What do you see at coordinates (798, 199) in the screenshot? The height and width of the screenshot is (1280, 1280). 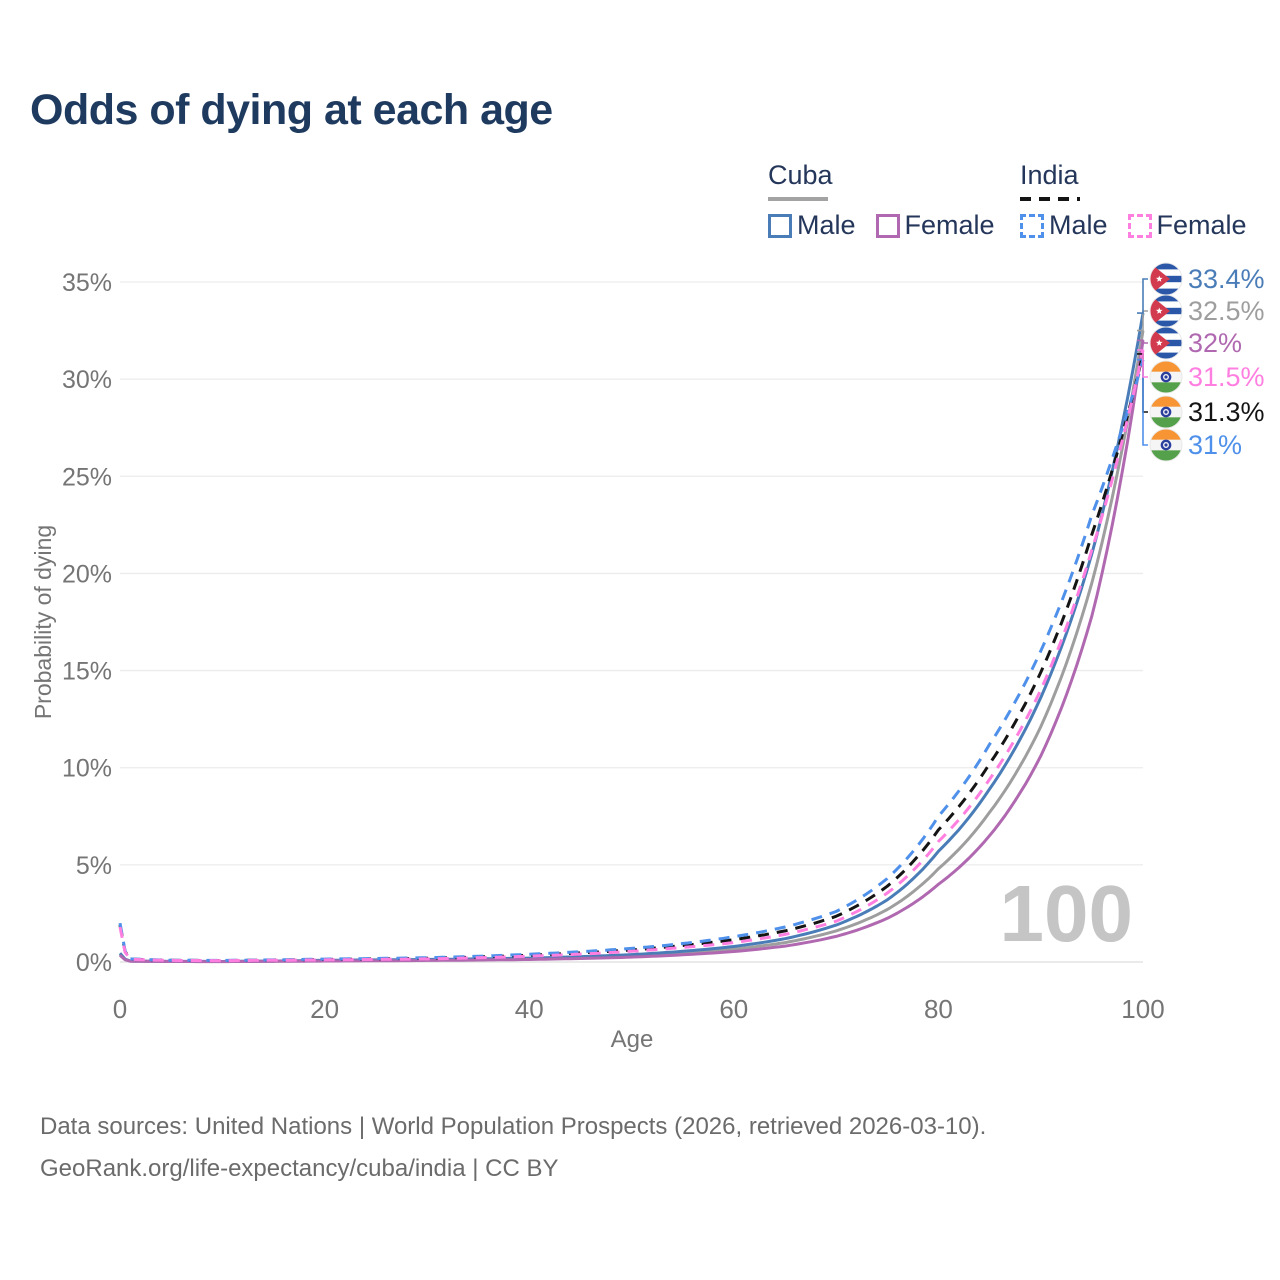 I see `cuba-line-style-swatch` at bounding box center [798, 199].